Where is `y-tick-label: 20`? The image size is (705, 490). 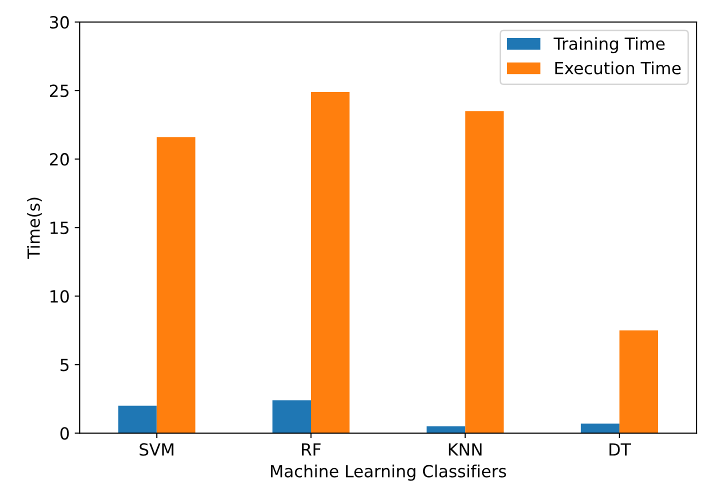
y-tick-label: 20 is located at coordinates (59, 159).